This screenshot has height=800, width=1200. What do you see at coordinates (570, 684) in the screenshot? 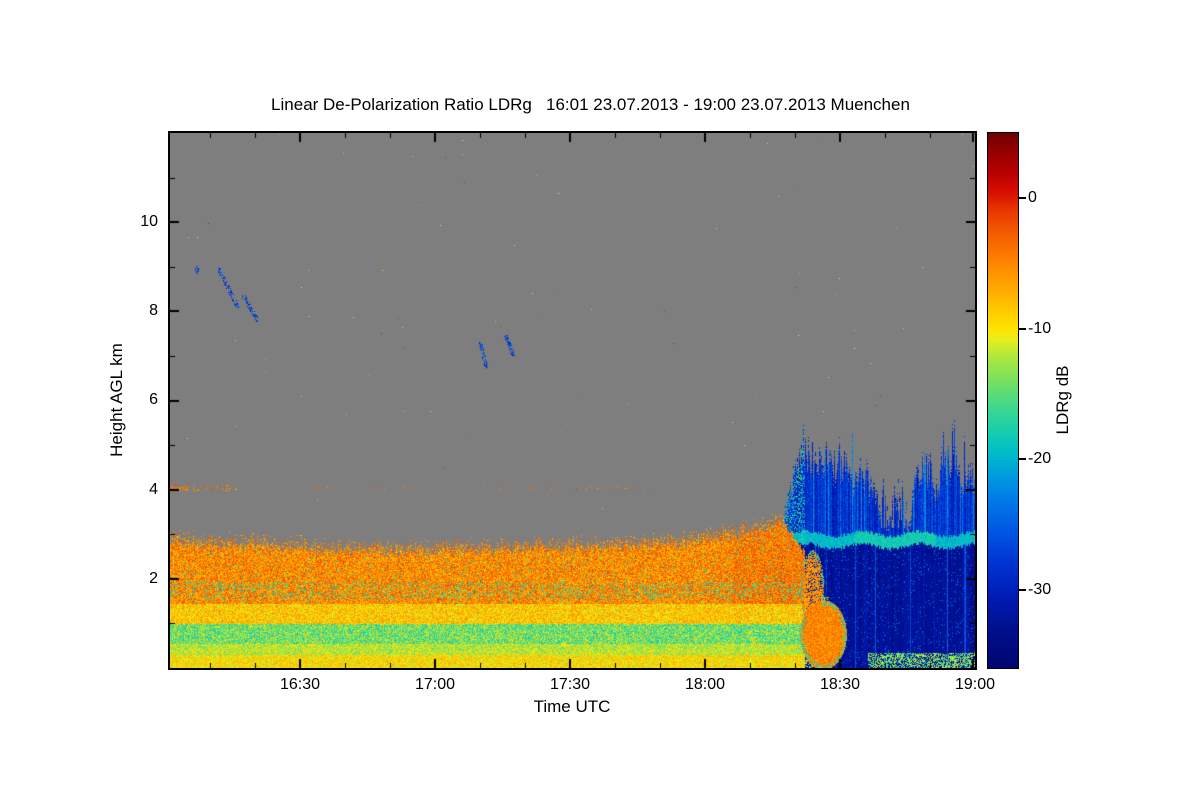
I see `x-tick-label: 17:30` at bounding box center [570, 684].